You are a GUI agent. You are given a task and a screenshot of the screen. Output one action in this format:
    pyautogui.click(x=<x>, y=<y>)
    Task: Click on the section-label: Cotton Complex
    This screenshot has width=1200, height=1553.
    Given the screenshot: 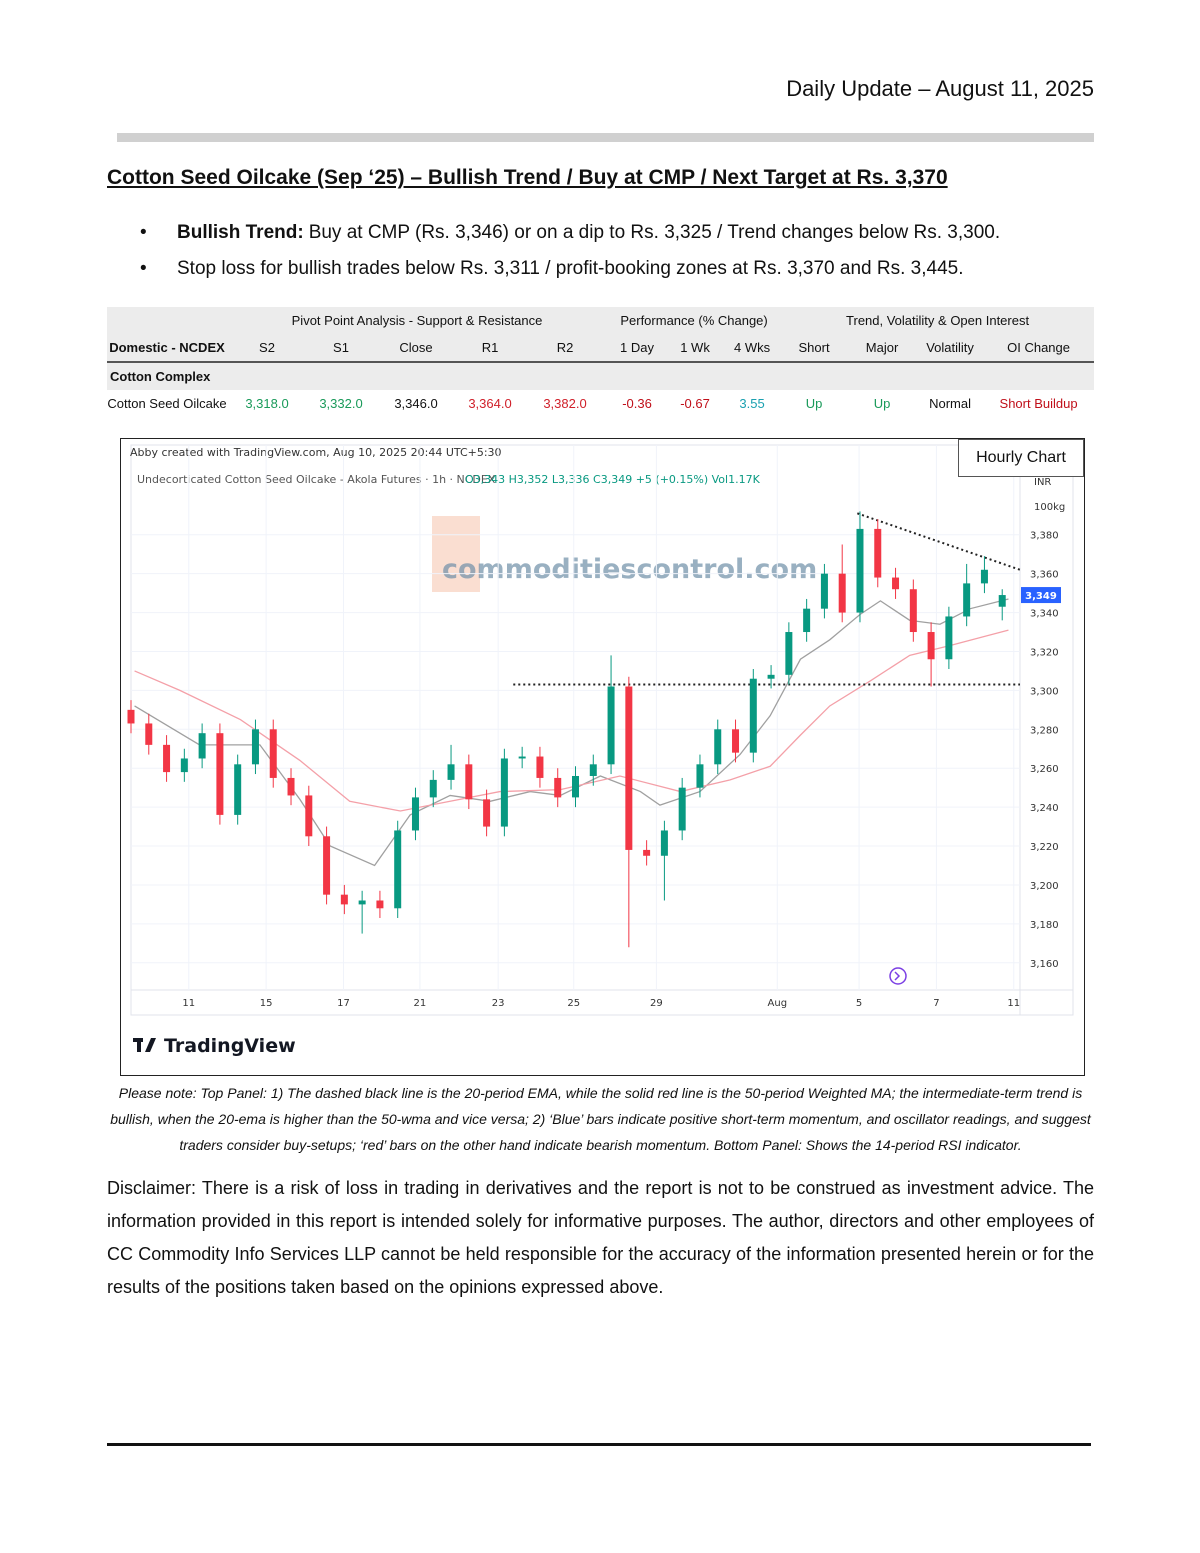 What is the action you would take?
    pyautogui.click(x=601, y=376)
    